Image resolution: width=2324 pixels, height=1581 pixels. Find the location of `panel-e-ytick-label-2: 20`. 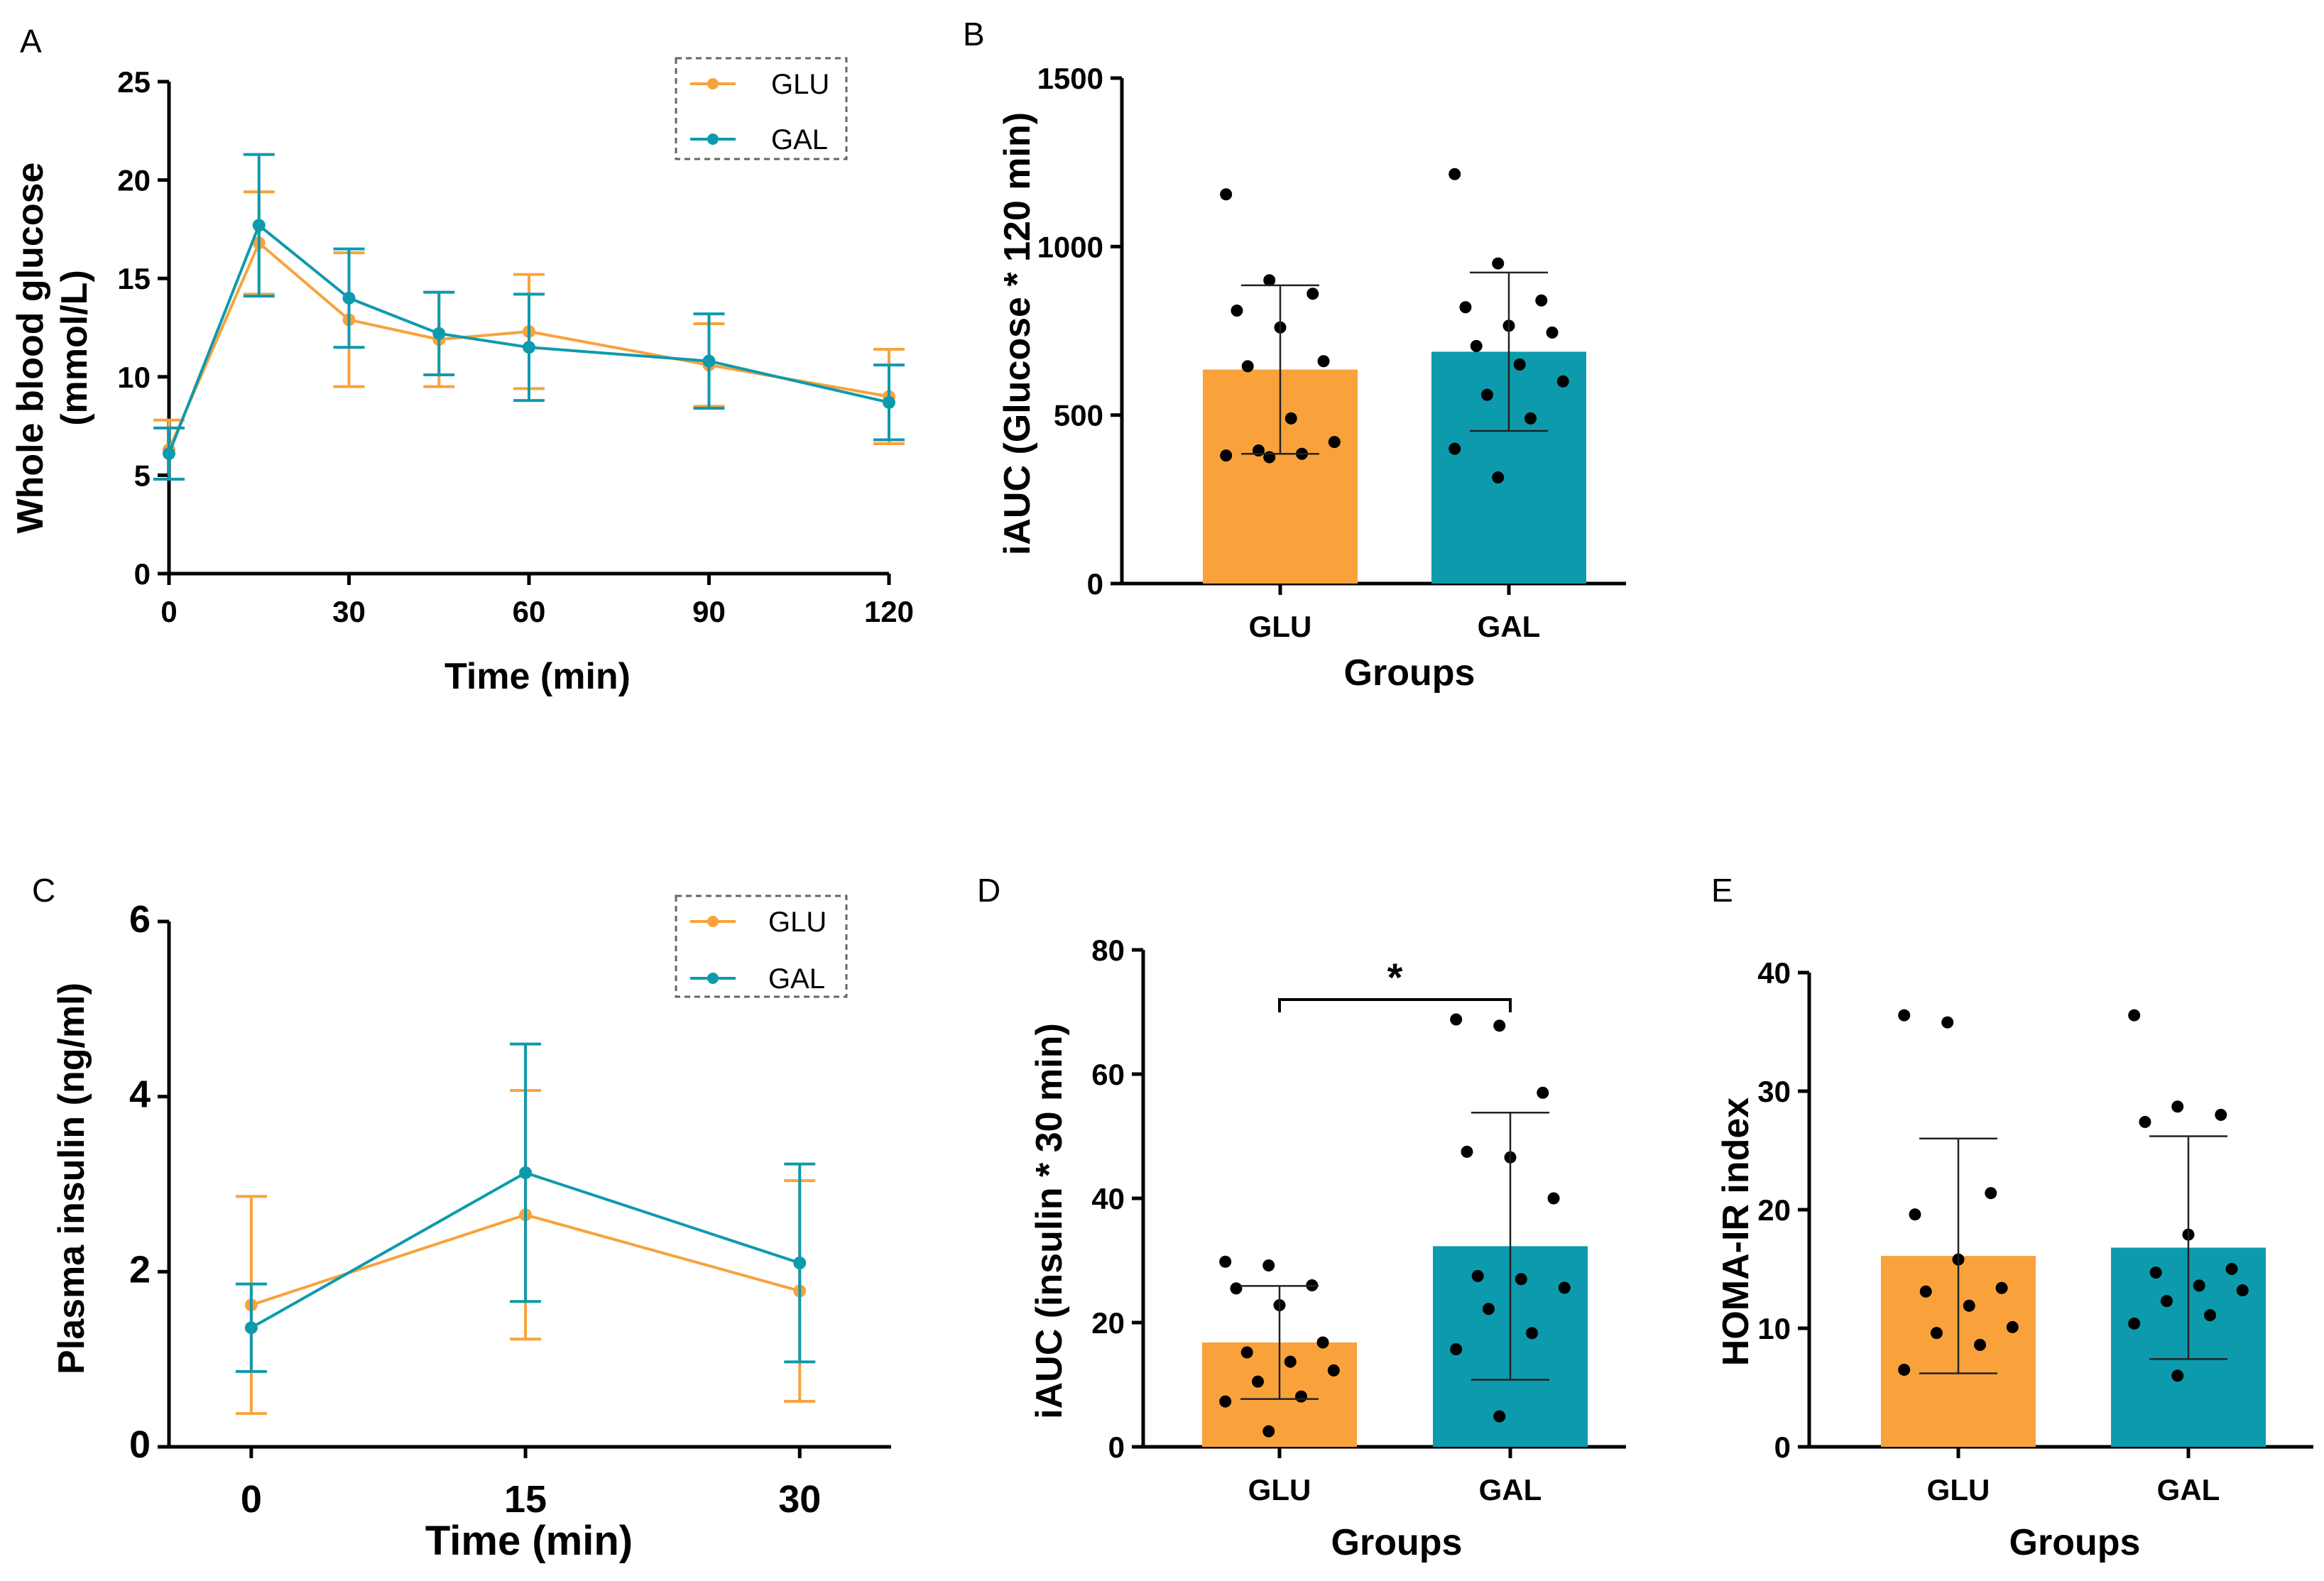

panel-e-ytick-label-2: 20 is located at coordinates (1774, 1210).